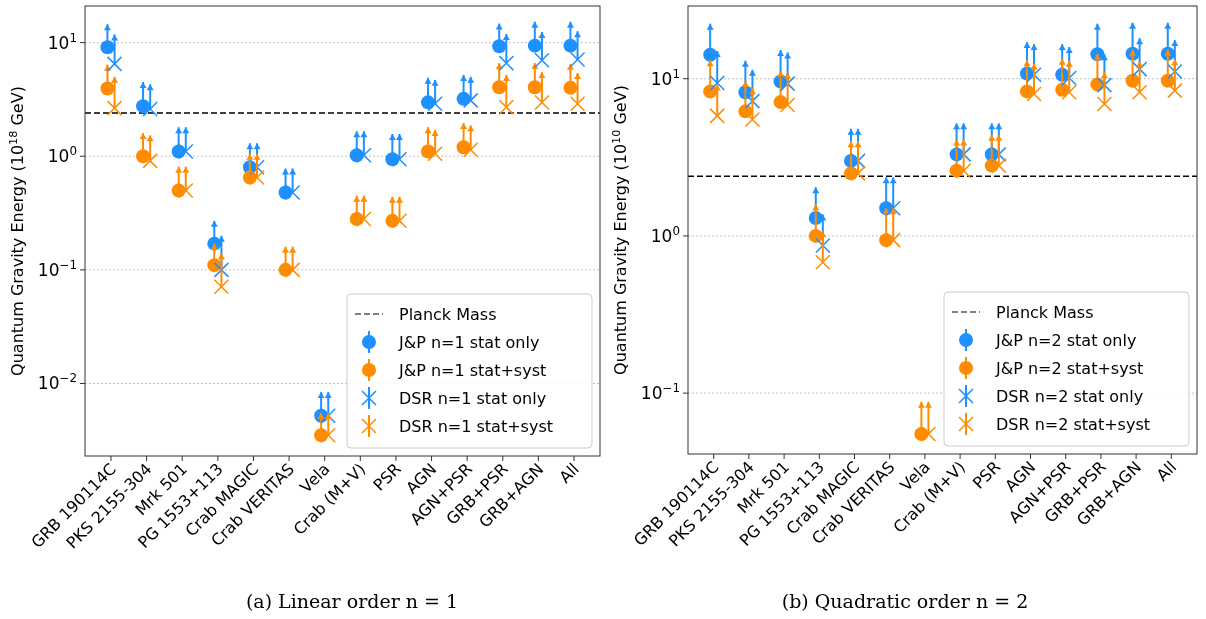 The height and width of the screenshot is (619, 1206). Describe the element at coordinates (352, 601) in the screenshot. I see `text: (a) Linear order n = 1` at that location.